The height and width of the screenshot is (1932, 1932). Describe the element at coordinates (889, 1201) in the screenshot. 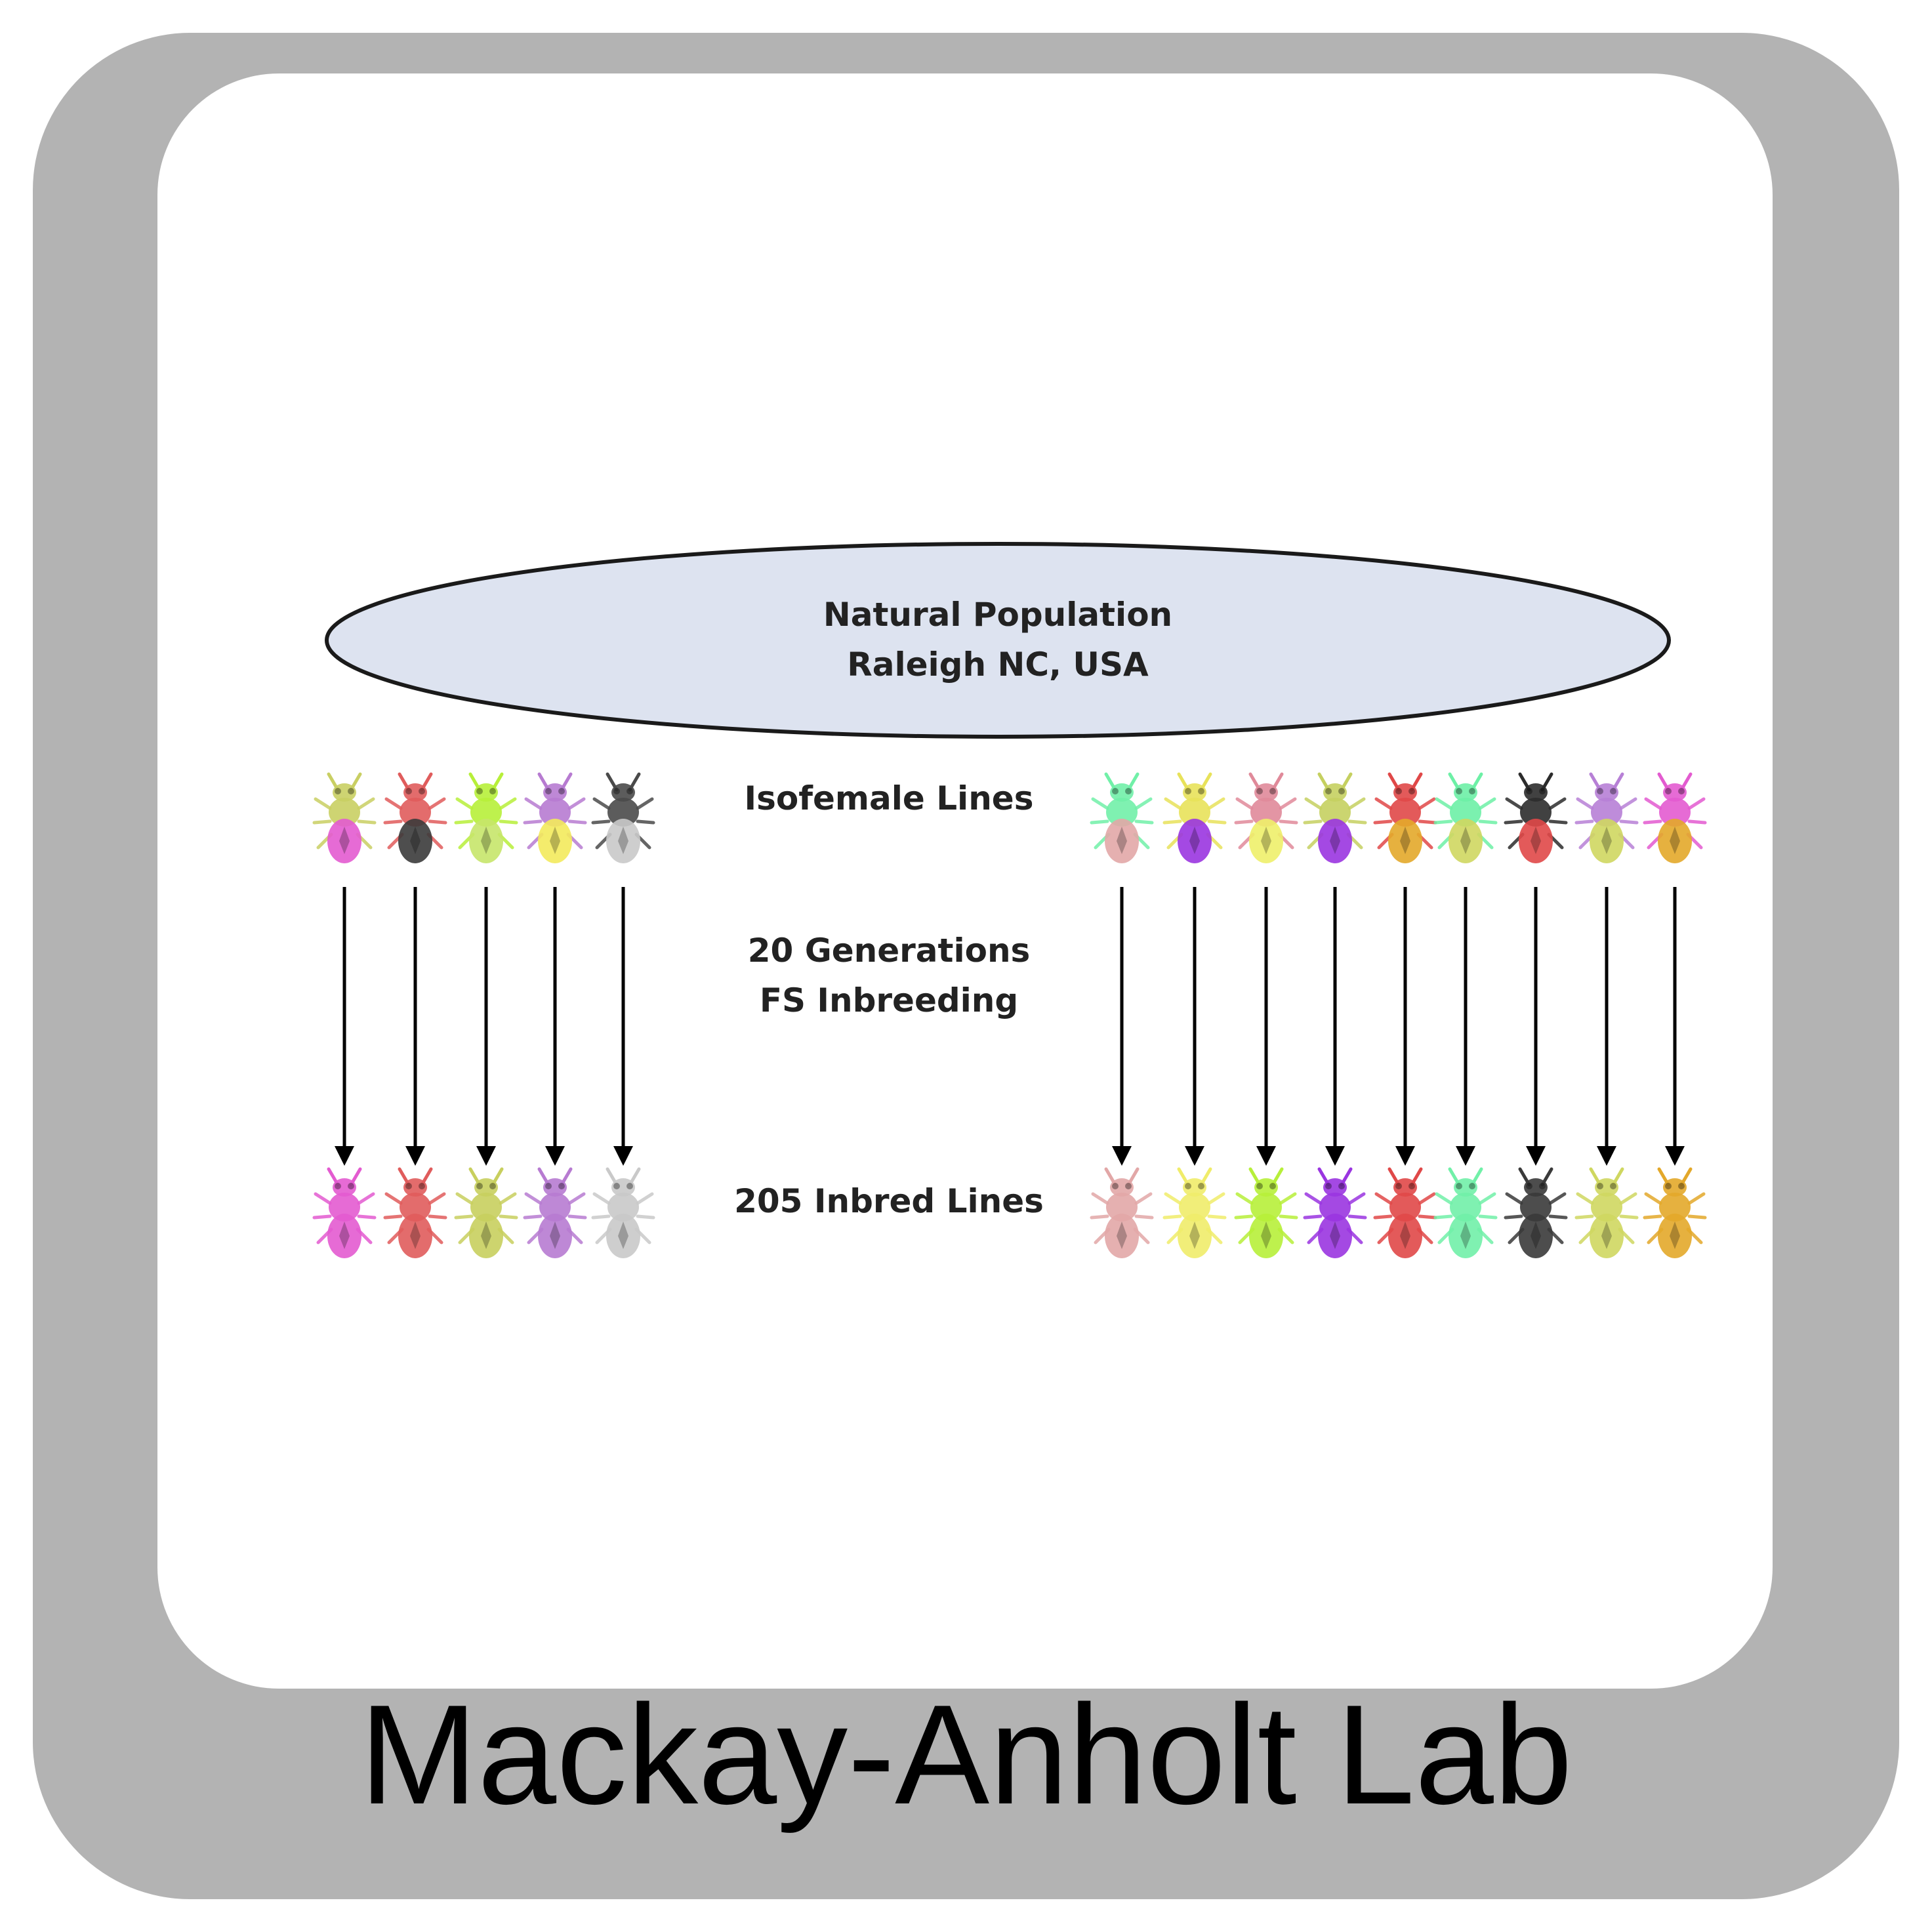

I see `inbred-lines-label: 205 Inbred Lines` at that location.